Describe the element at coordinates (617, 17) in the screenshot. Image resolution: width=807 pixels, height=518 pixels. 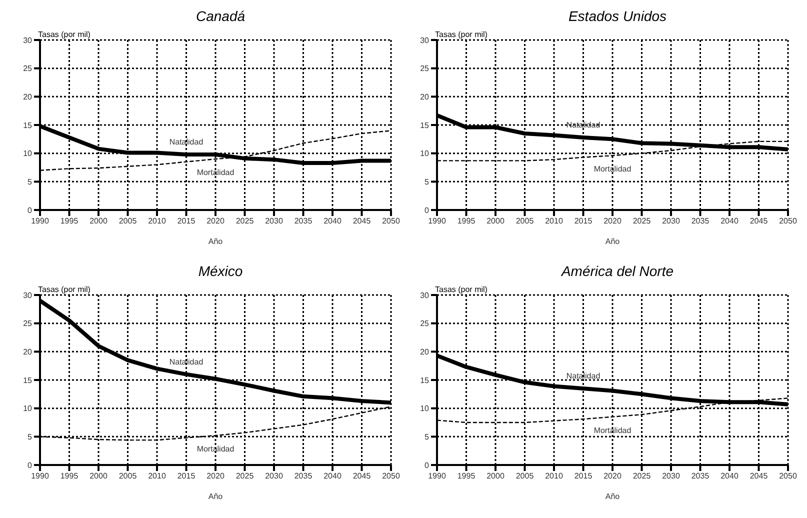
I see `chart-title: Estados Unidos` at that location.